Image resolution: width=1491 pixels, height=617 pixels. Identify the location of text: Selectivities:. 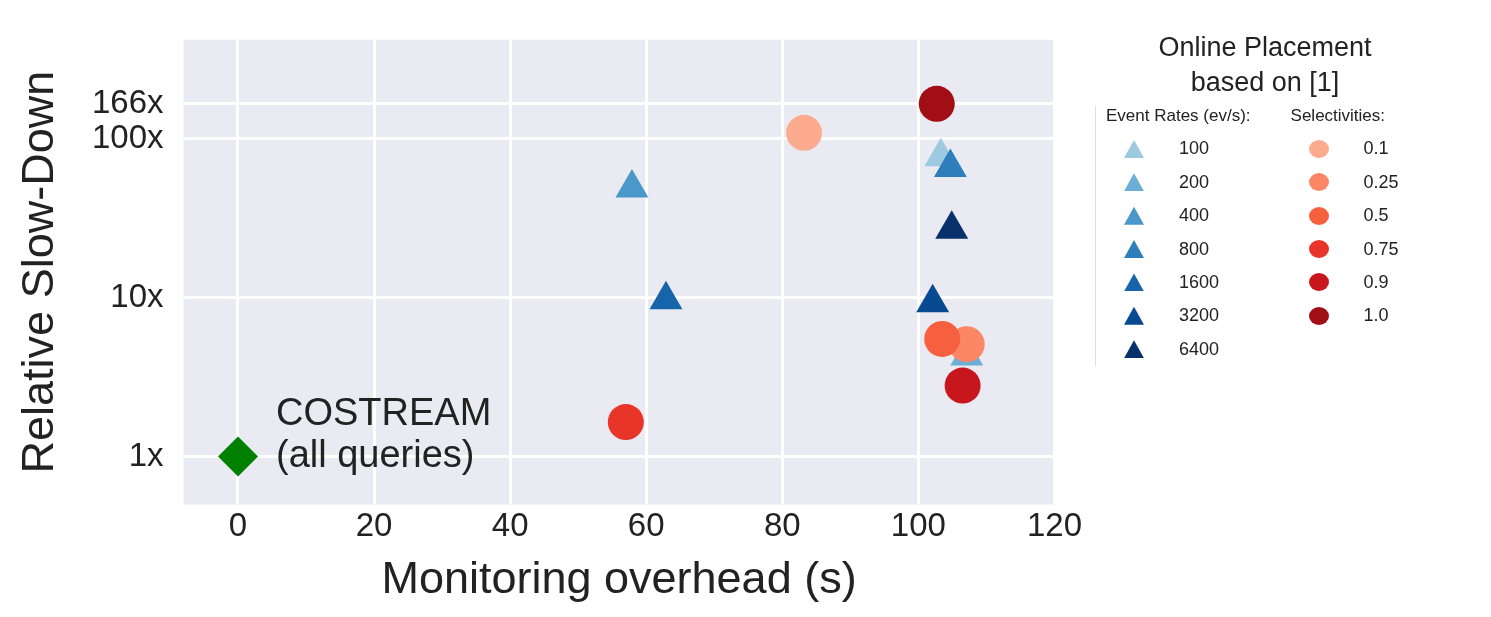
(1338, 116).